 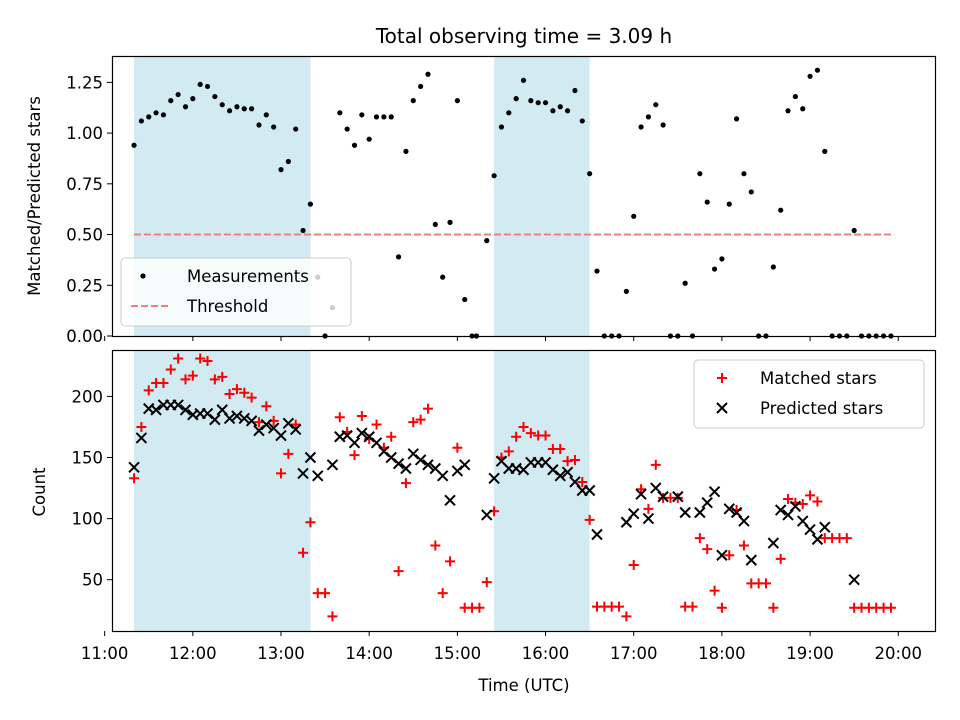 I want to click on p2-legend-box, so click(x=809, y=394).